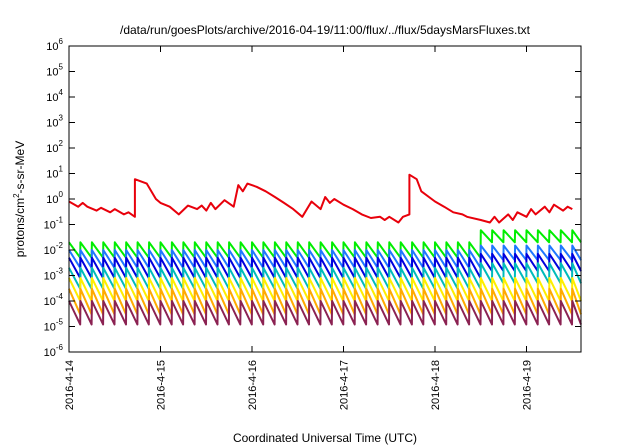  Describe the element at coordinates (54, 45) in the screenshot. I see `y-tick-label: 10⁶` at that location.